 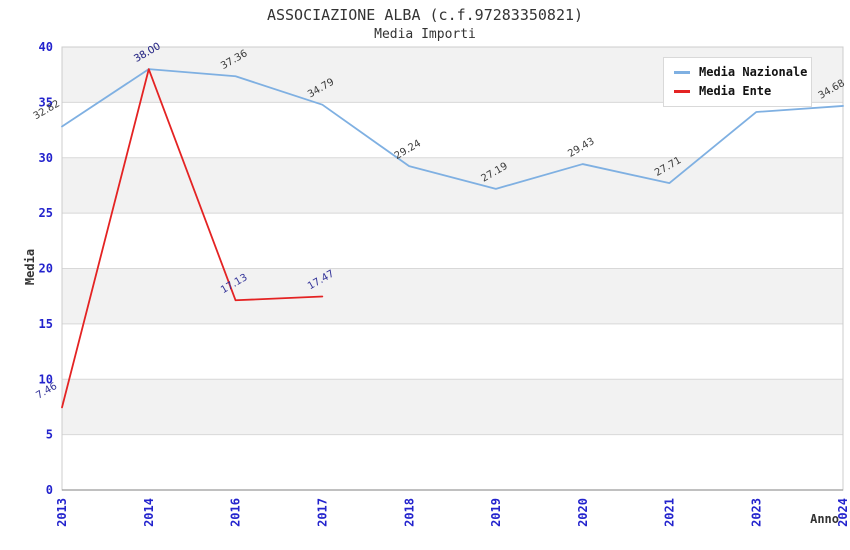 I want to click on legend: Media Nazionale Media Ente, so click(x=737, y=82).